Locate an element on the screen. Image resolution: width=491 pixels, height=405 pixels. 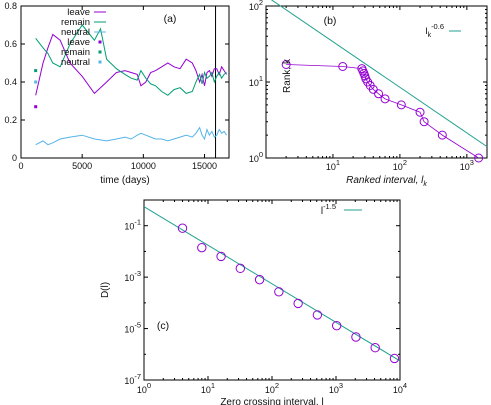
panel-a-series-neutral-line is located at coordinates (131, 136).